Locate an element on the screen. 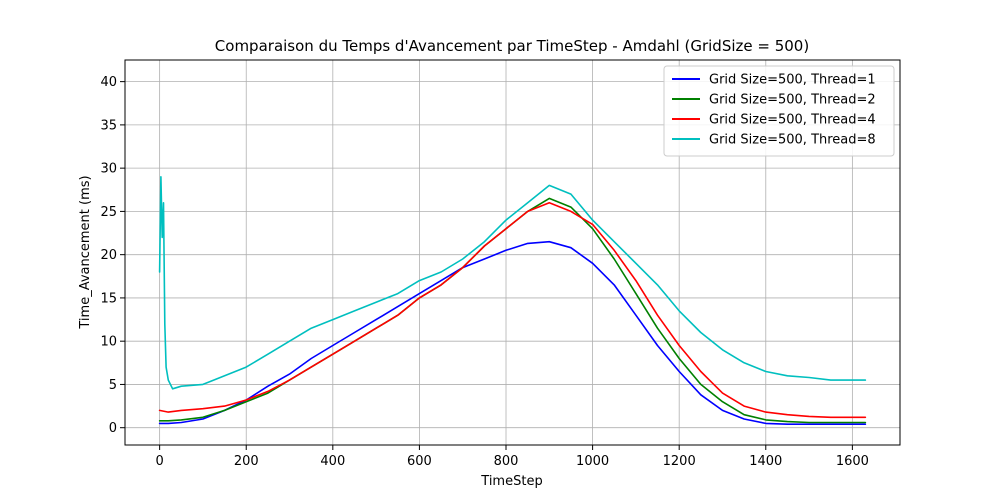 This screenshot has width=1000, height=500. x-tick-label: 0 is located at coordinates (159, 461).